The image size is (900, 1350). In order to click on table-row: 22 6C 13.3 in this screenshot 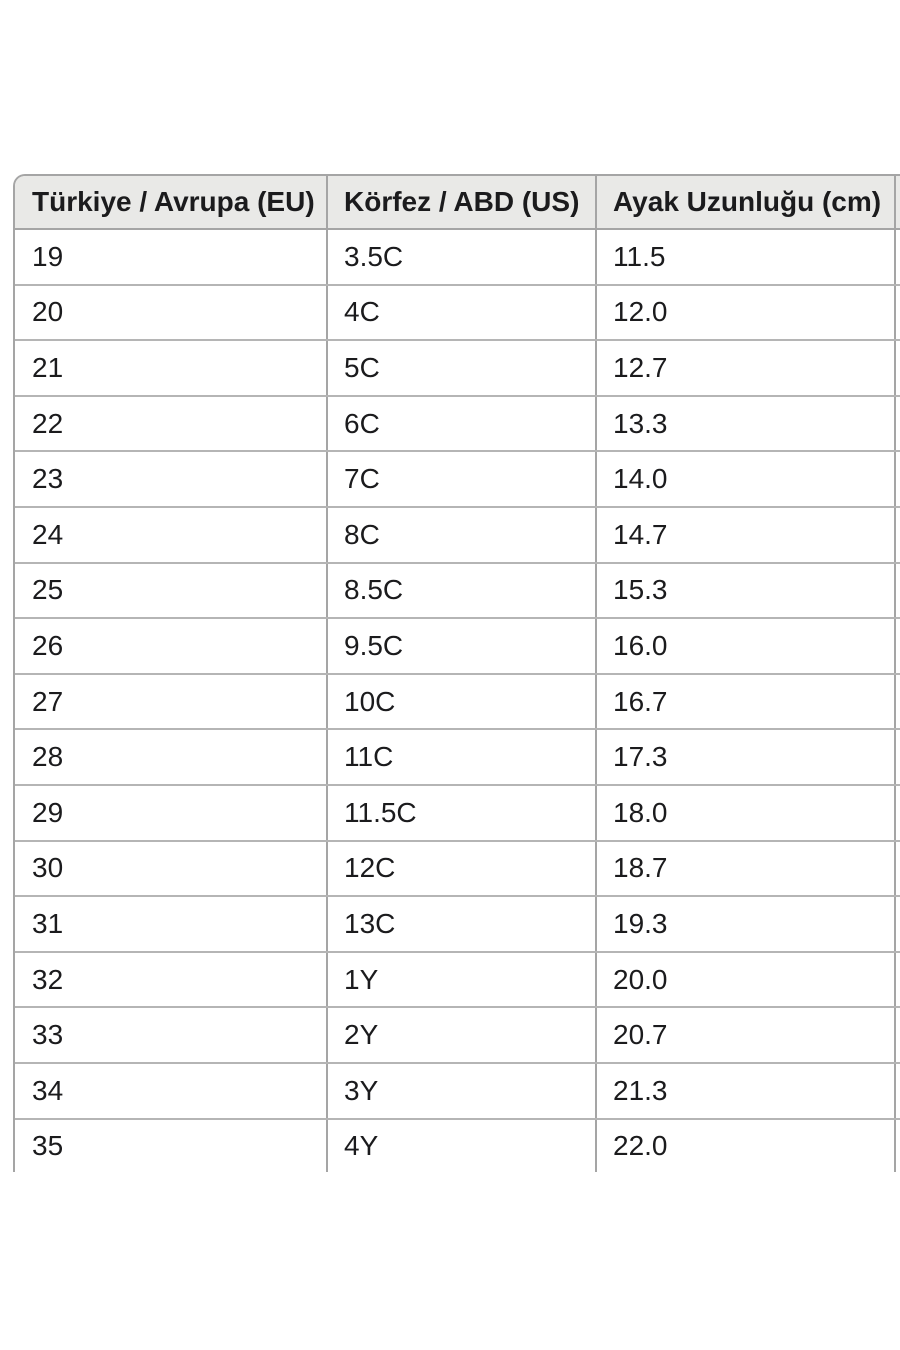, I will do `click(457, 424)`.